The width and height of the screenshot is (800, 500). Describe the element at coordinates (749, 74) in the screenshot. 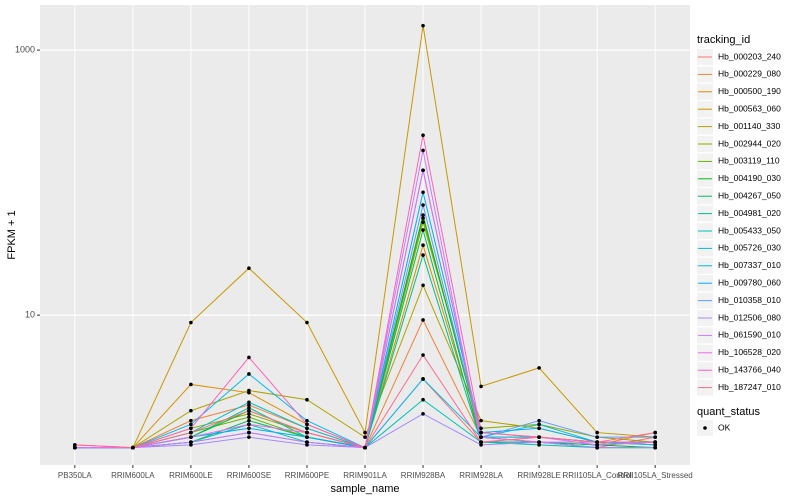

I see `legend-label: Hb_000229_080` at that location.